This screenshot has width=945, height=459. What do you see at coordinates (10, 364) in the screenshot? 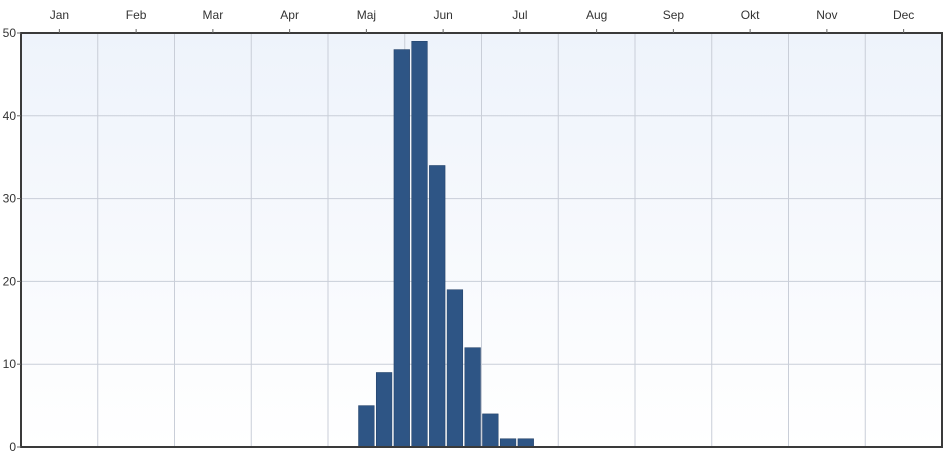
I see `y-tick-label: 10` at bounding box center [10, 364].